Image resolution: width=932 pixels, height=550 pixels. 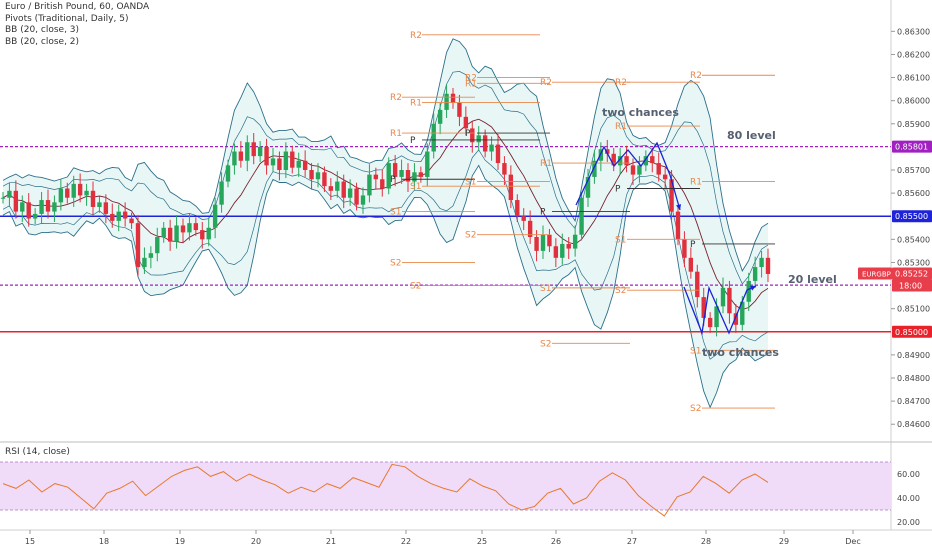 What do you see at coordinates (913, 424) in the screenshot?
I see `price-tick-label: 0.84600` at bounding box center [913, 424].